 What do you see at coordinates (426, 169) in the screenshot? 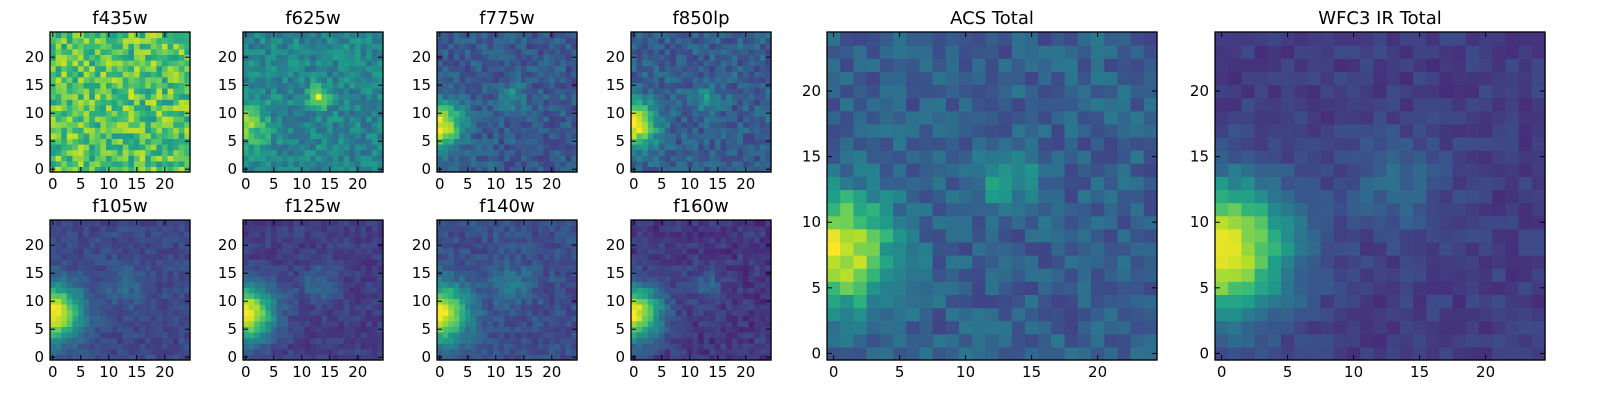
I see `y-tick-label: 0` at bounding box center [426, 169].